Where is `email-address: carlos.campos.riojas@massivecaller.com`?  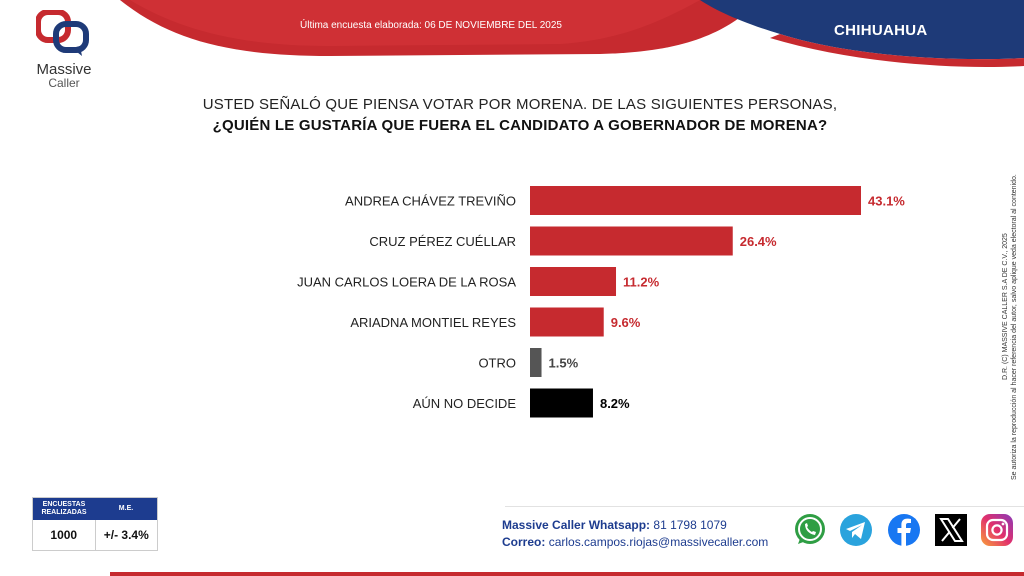
email-address: carlos.campos.riojas@massivecaller.com is located at coordinates (658, 542).